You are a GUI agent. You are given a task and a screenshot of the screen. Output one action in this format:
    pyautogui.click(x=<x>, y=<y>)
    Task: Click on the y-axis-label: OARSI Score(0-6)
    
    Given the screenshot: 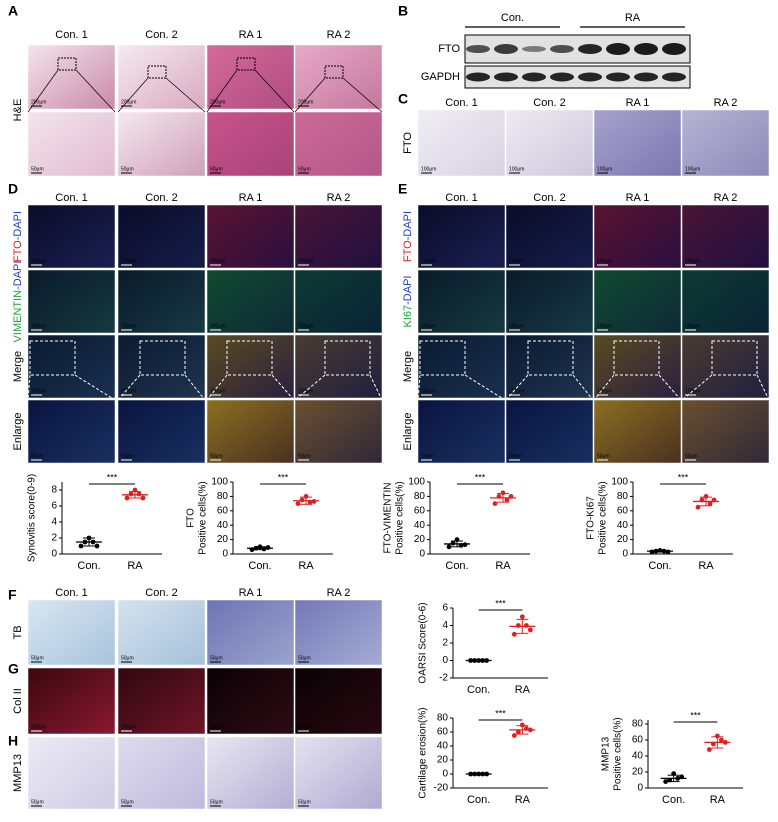 What is the action you would take?
    pyautogui.click(x=423, y=642)
    